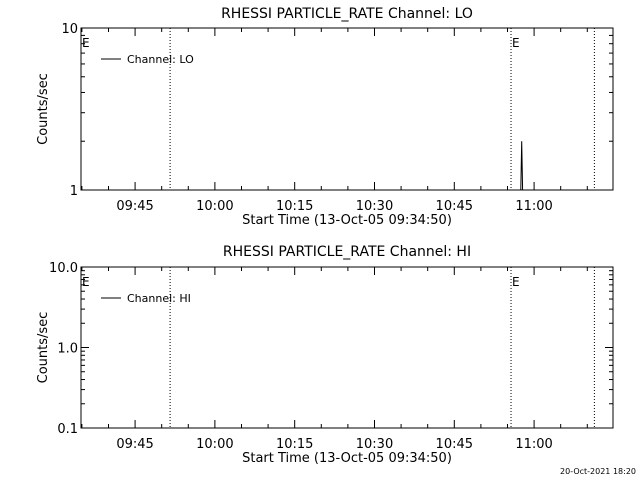 The image size is (640, 480). Describe the element at coordinates (347, 252) in the screenshot. I see `chart-title: RHESSI PARTICLE_RATE Channel: HI` at that location.